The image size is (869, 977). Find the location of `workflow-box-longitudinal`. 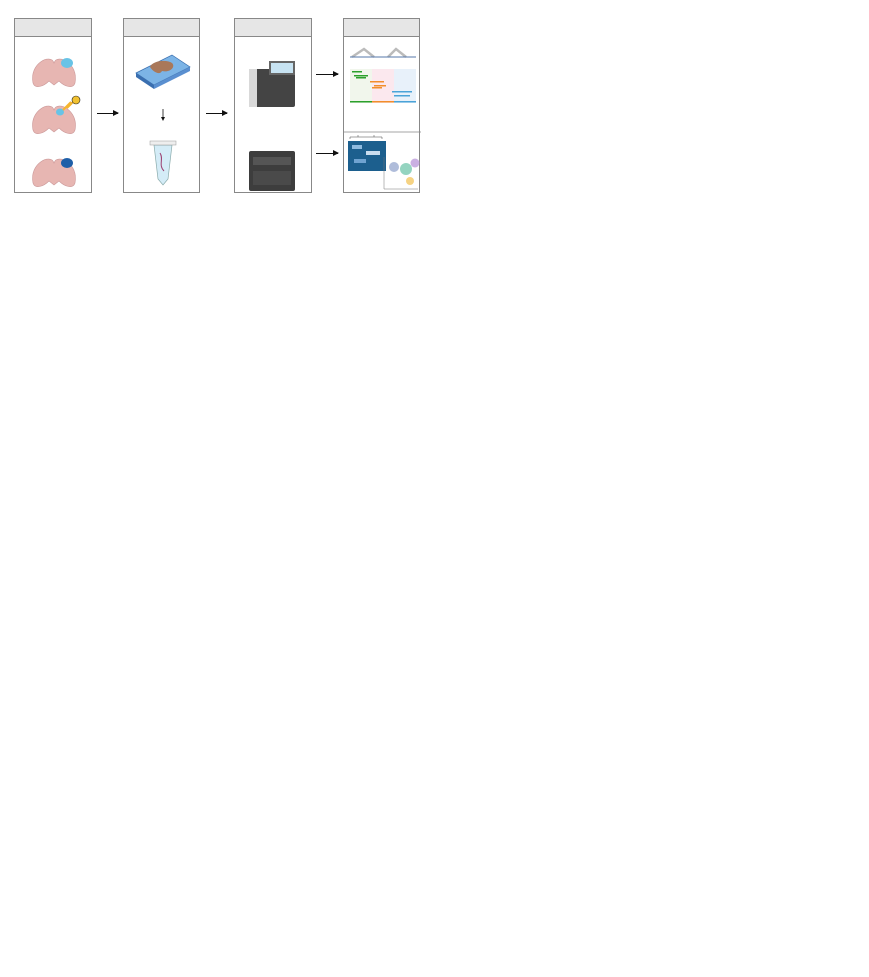

workflow-box-longitudinal is located at coordinates (53, 105).